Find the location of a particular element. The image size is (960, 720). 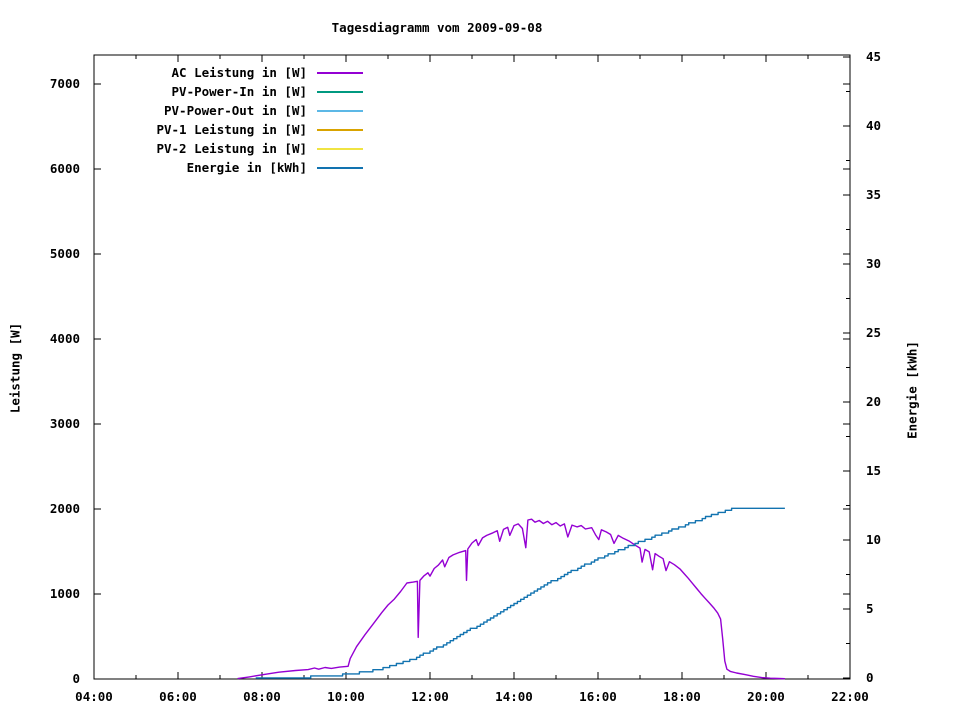

legend-row: PV-Power-In in [W] is located at coordinates (227, 91).